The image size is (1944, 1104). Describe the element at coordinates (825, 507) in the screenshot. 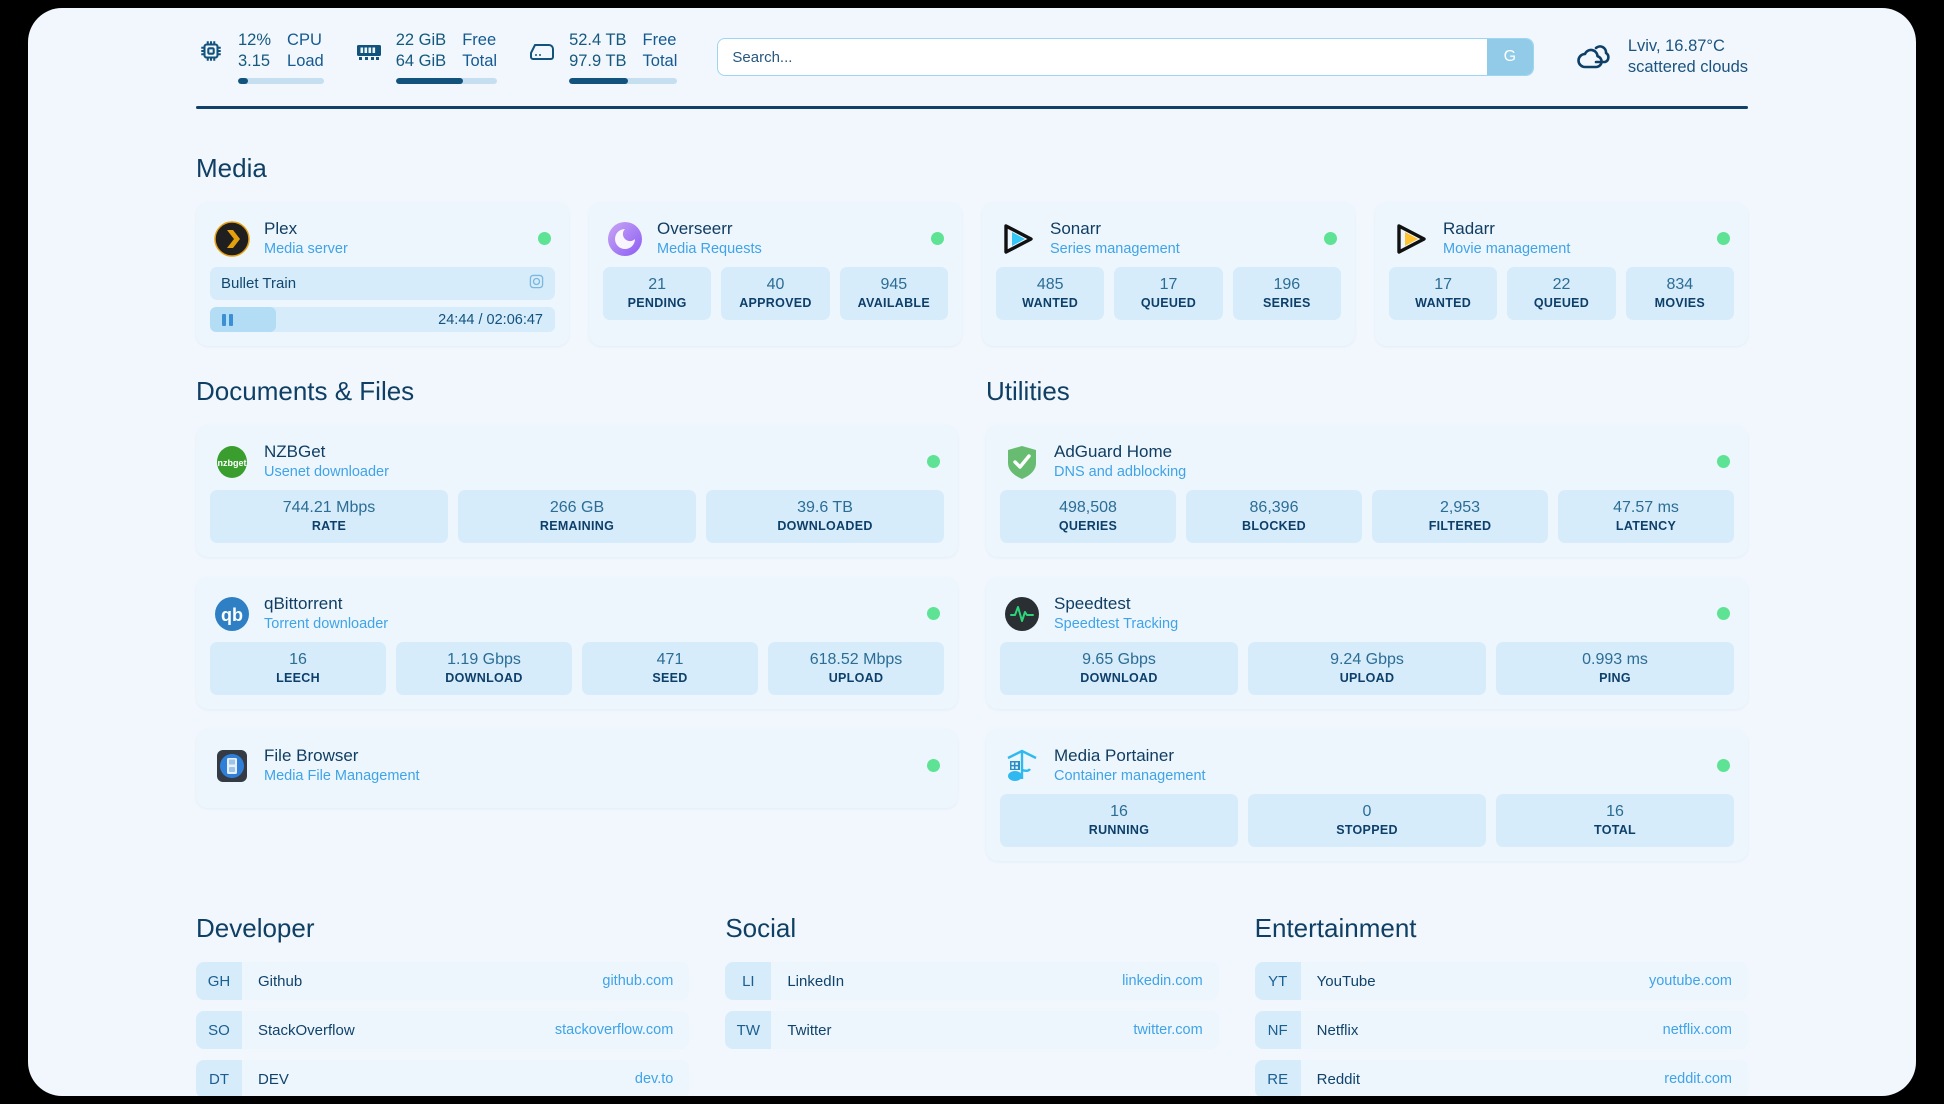

I see `stat-value: 39.6 TB` at that location.